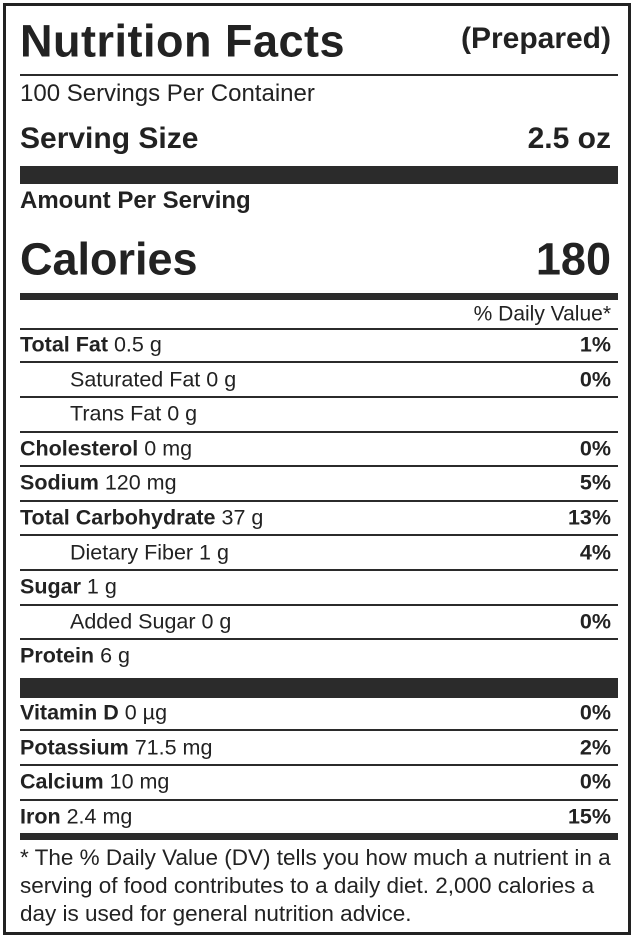 This screenshot has width=634, height=938. I want to click on nutrient-name: Potassium, so click(74, 746).